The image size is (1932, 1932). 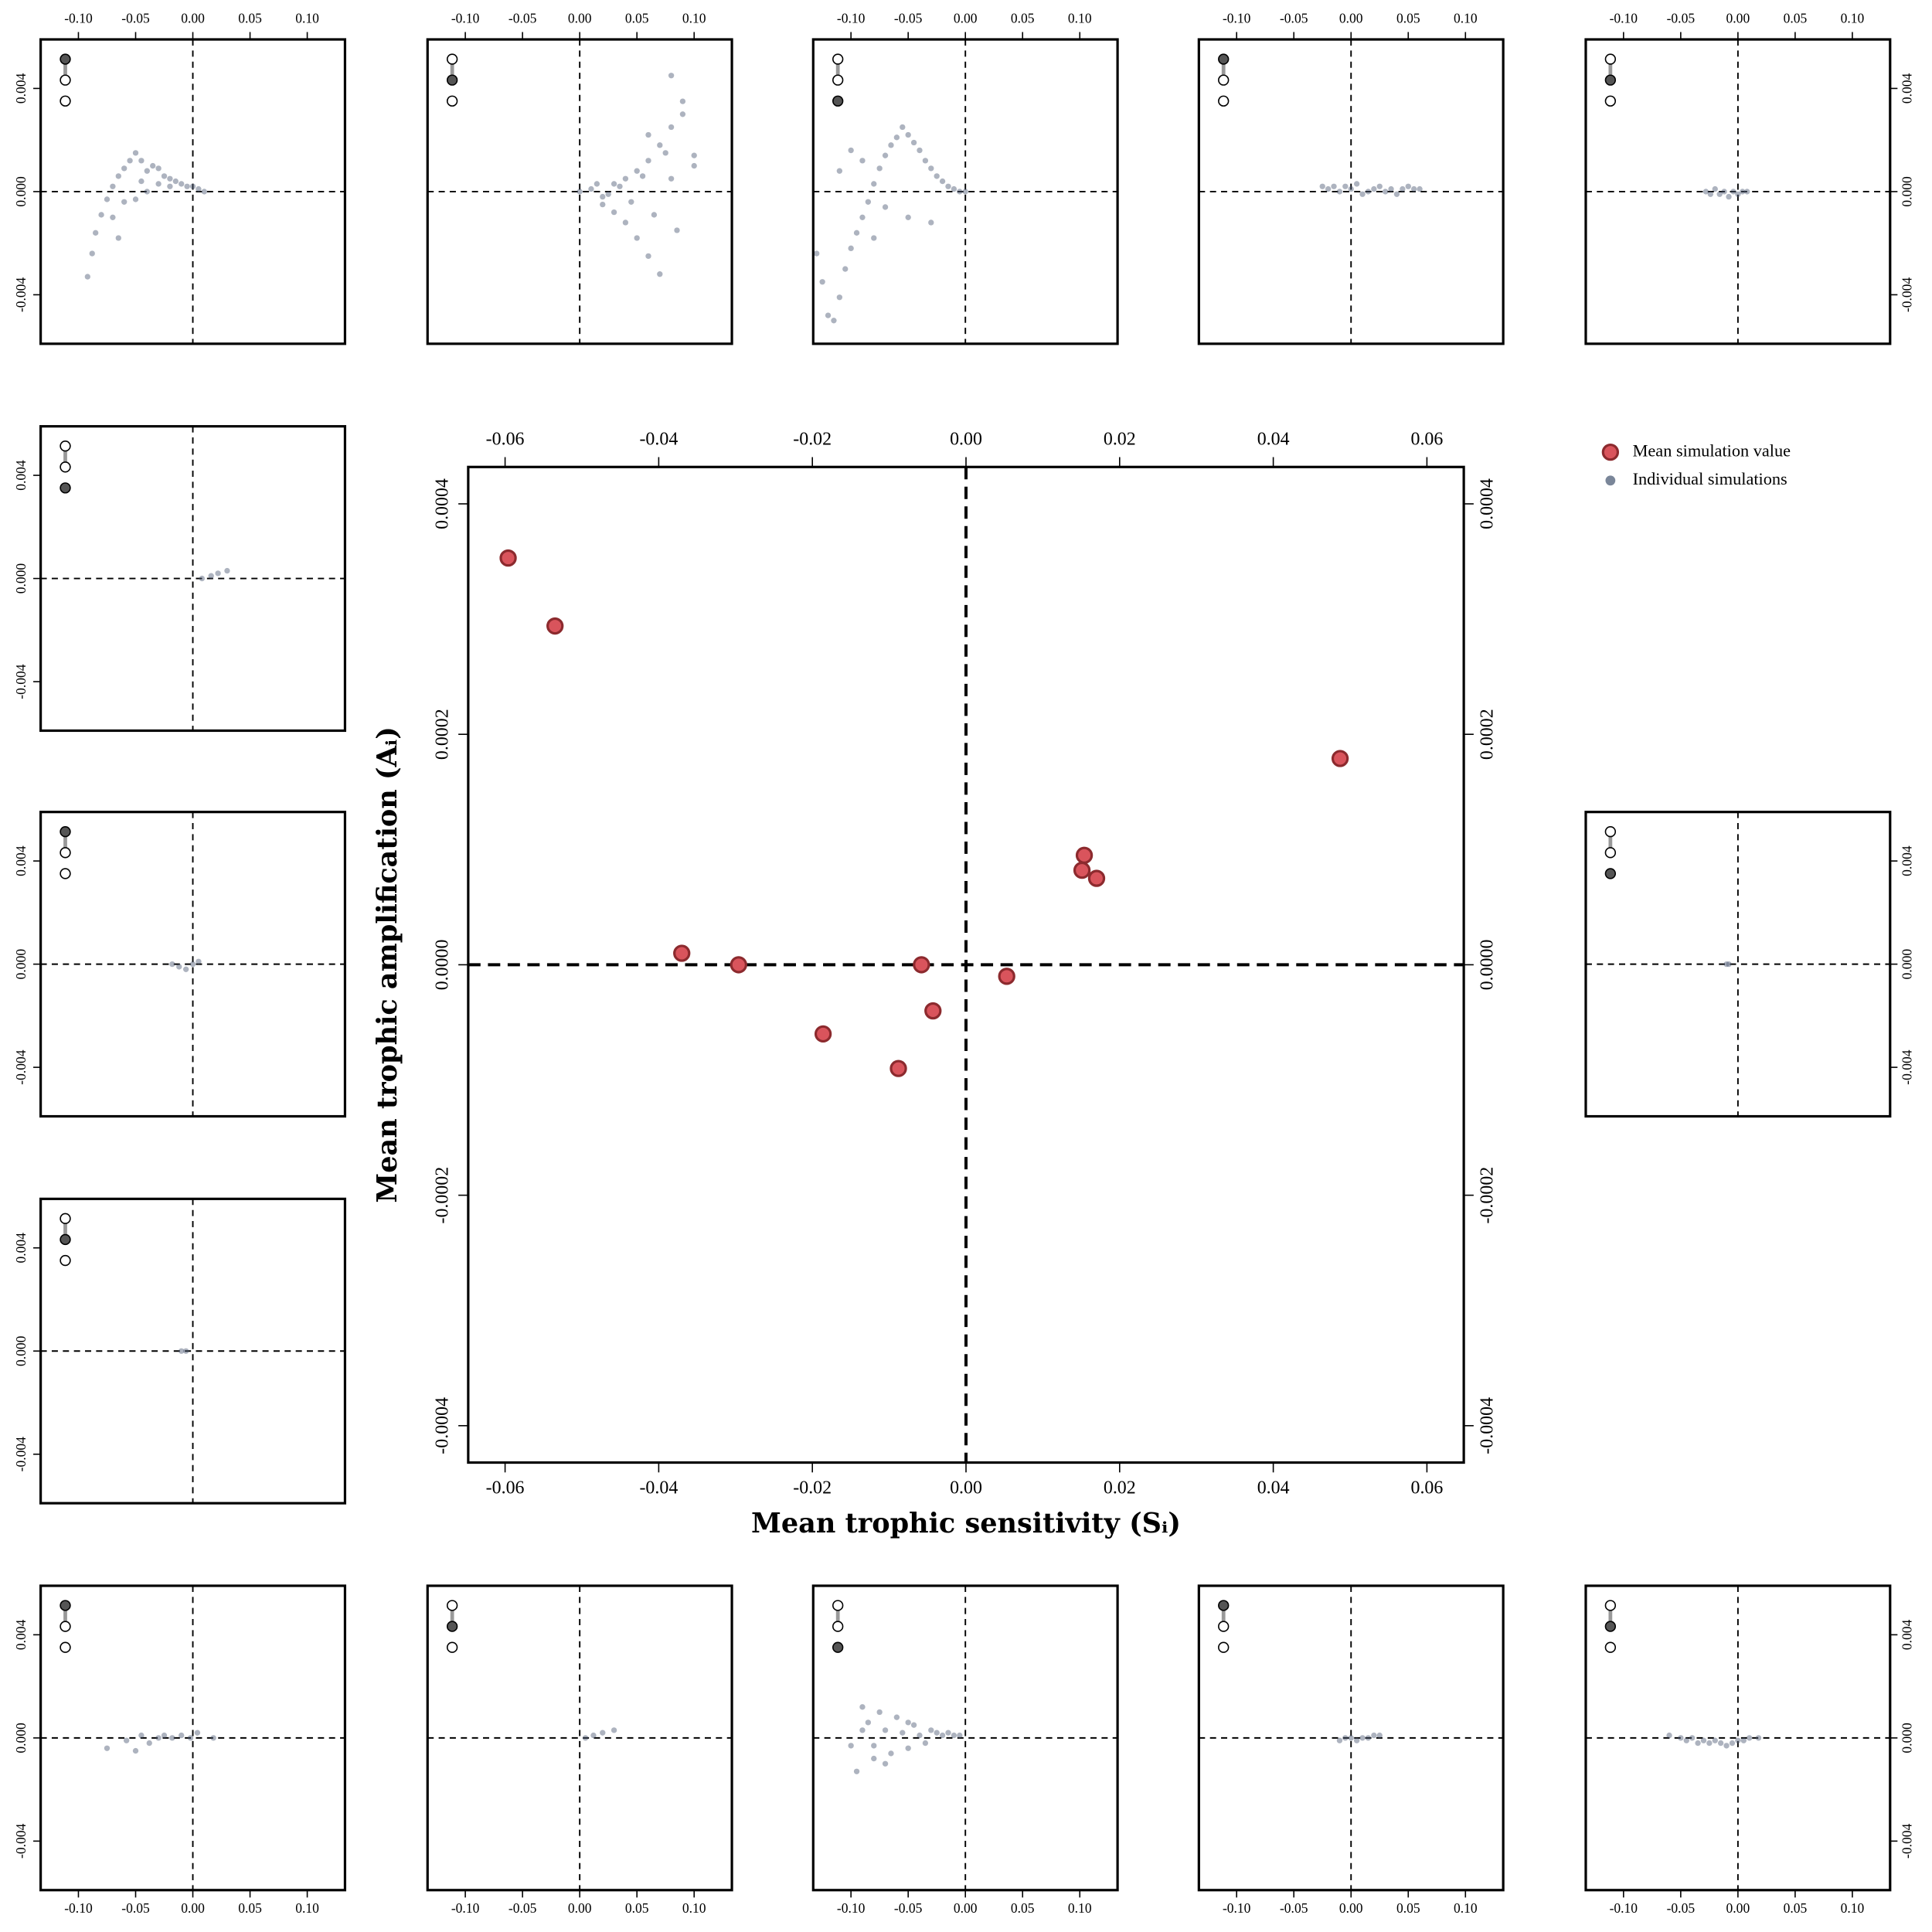 I want to click on y-tick-label: 0.0000, so click(x=1488, y=964).